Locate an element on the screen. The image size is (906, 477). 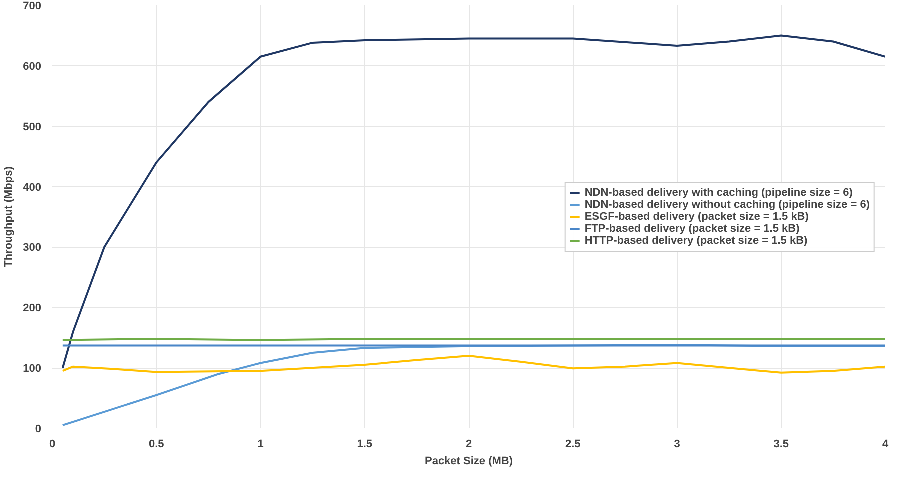
y-tick-label: 400 is located at coordinates (32, 188).